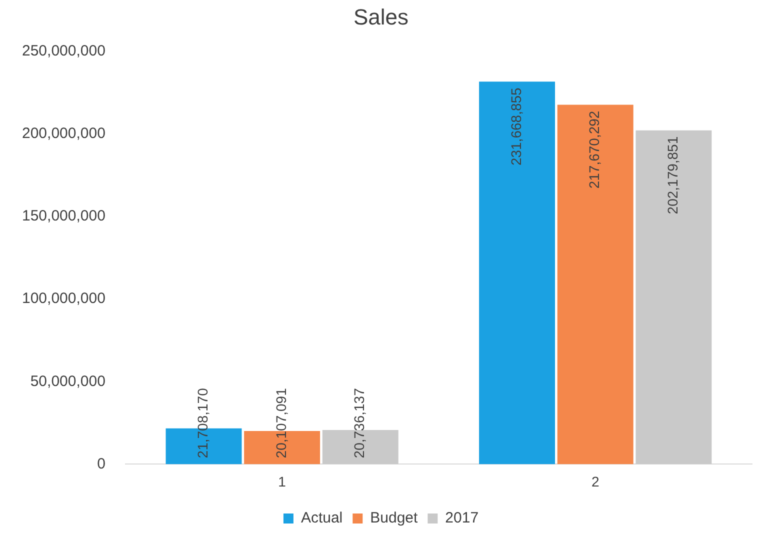  Describe the element at coordinates (64, 299) in the screenshot. I see `y-tick-label: 100,000,000` at that location.